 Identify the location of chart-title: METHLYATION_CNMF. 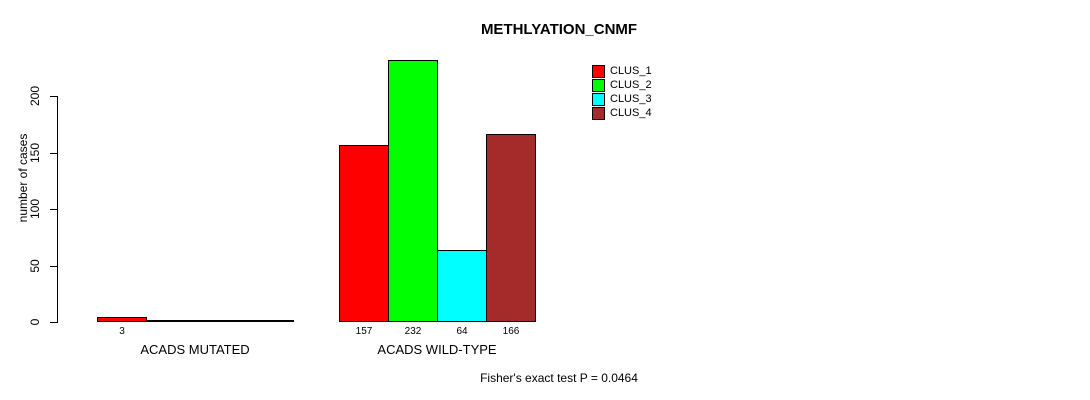
(559, 29).